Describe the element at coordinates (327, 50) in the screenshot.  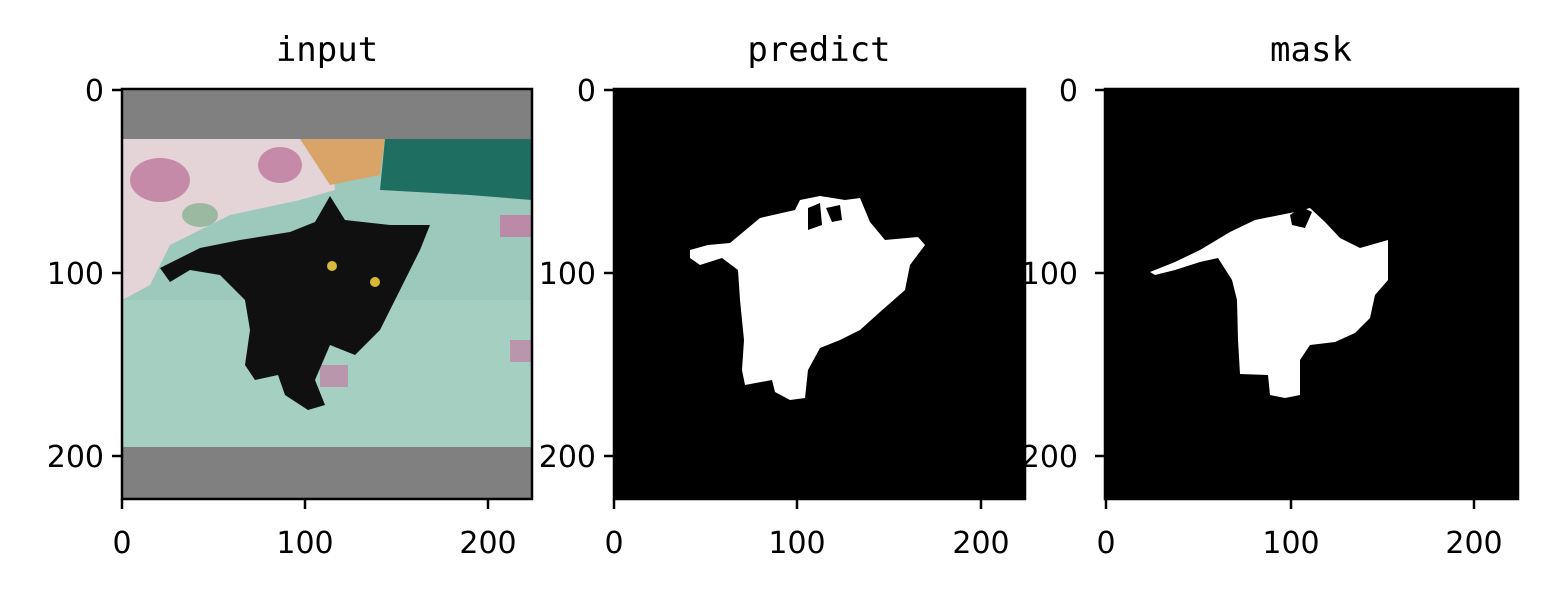
I see `panel-title: input` at that location.